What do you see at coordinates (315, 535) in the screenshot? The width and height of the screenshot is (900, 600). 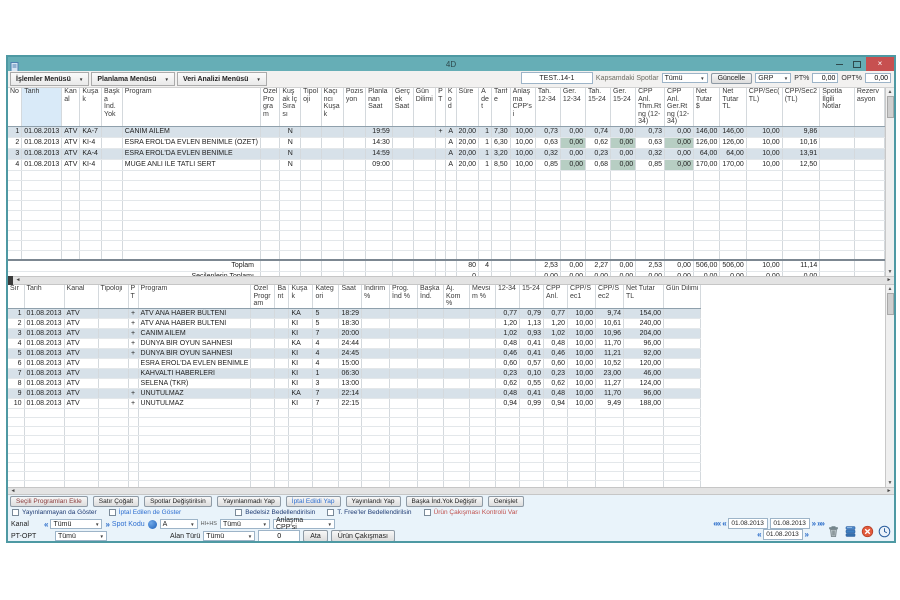 I see `ata-button: Ata` at bounding box center [315, 535].